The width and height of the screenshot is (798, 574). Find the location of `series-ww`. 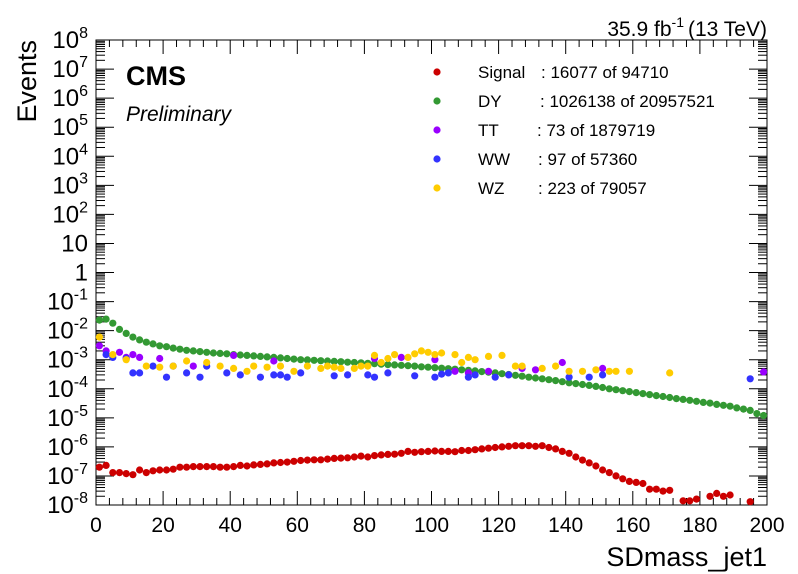

series-ww is located at coordinates (428, 367).